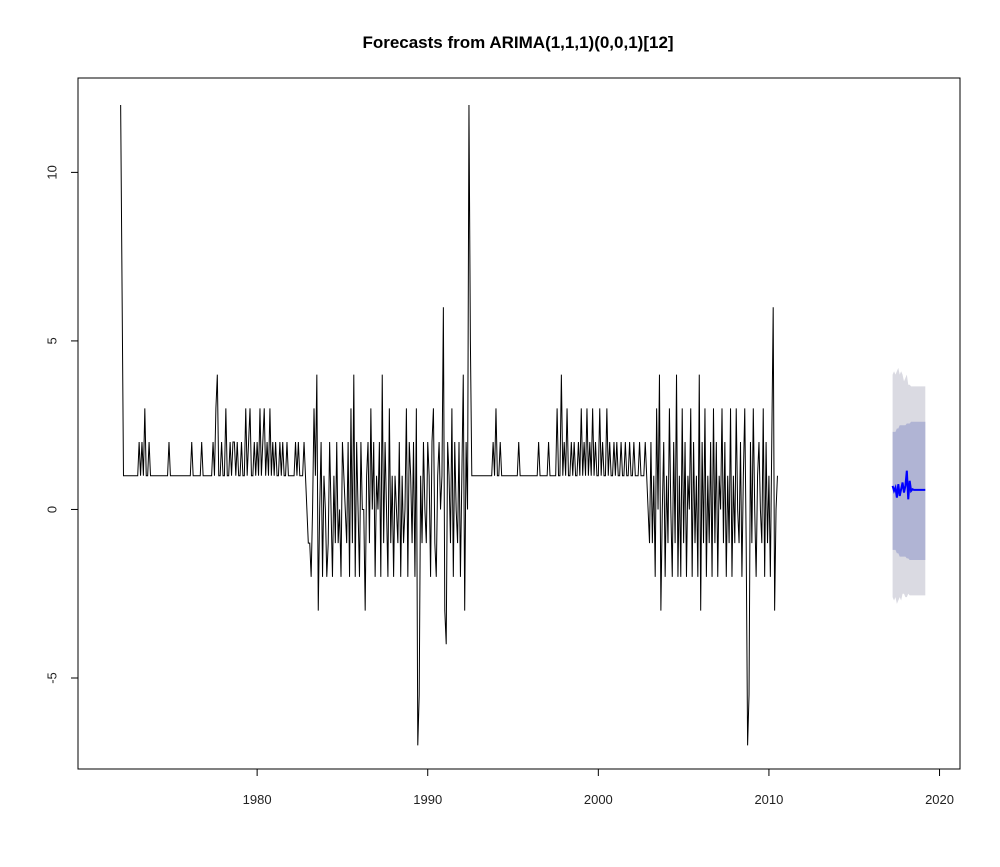  I want to click on x-tick-label: 2000, so click(598, 799).